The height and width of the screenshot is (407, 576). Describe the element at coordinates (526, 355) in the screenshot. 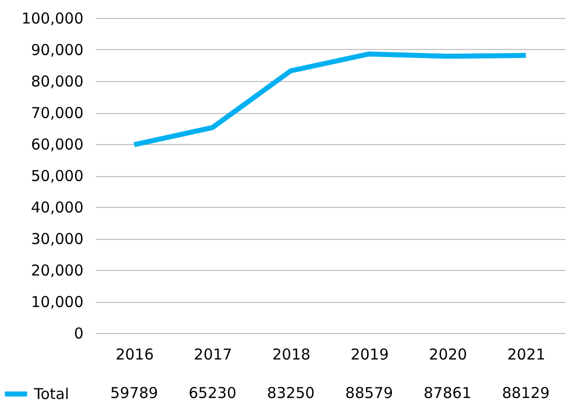

I see `x-tick-label: 2021` at that location.